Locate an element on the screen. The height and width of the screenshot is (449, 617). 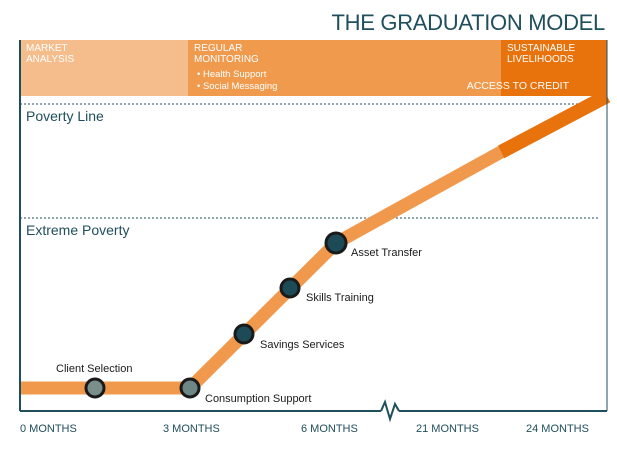
band-regular-line2: MONITORING is located at coordinates (226, 59).